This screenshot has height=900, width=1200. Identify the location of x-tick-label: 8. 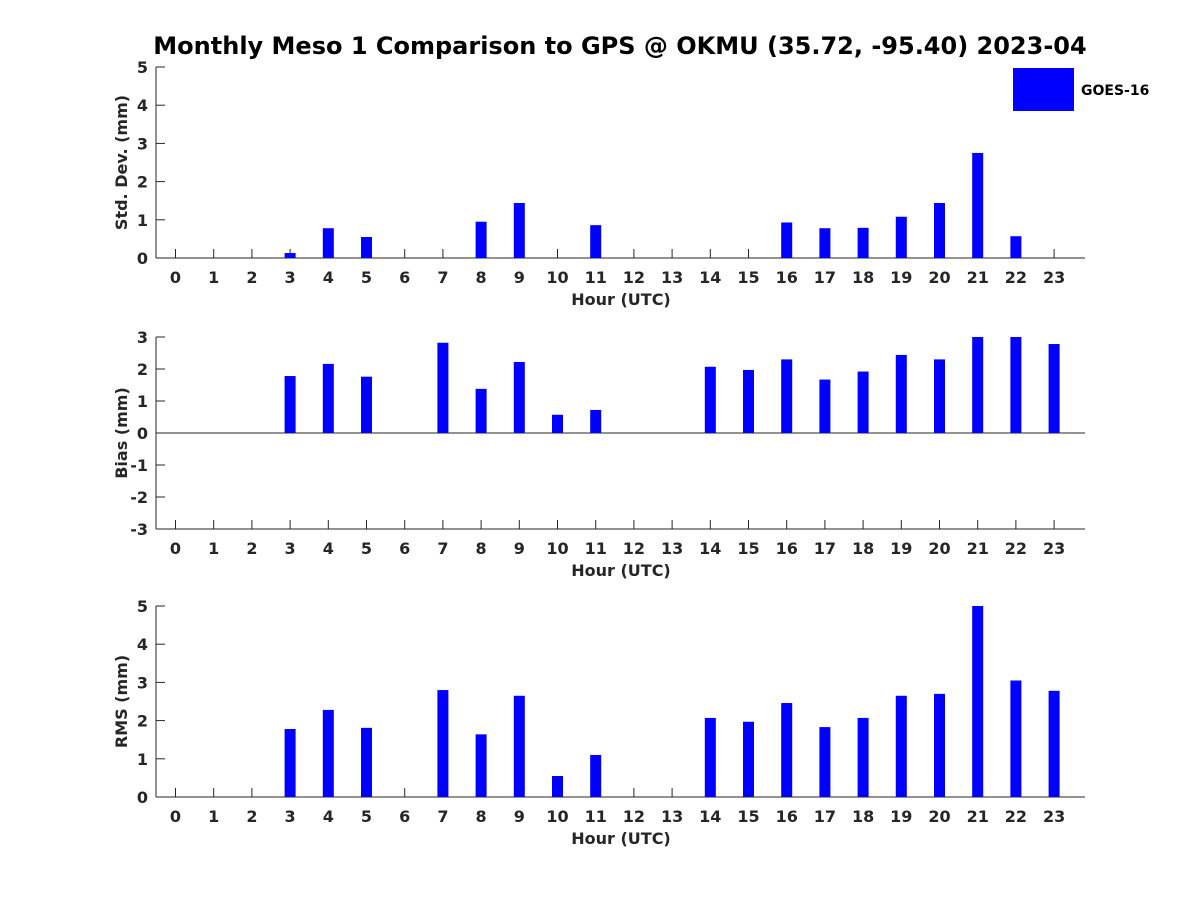
(481, 816).